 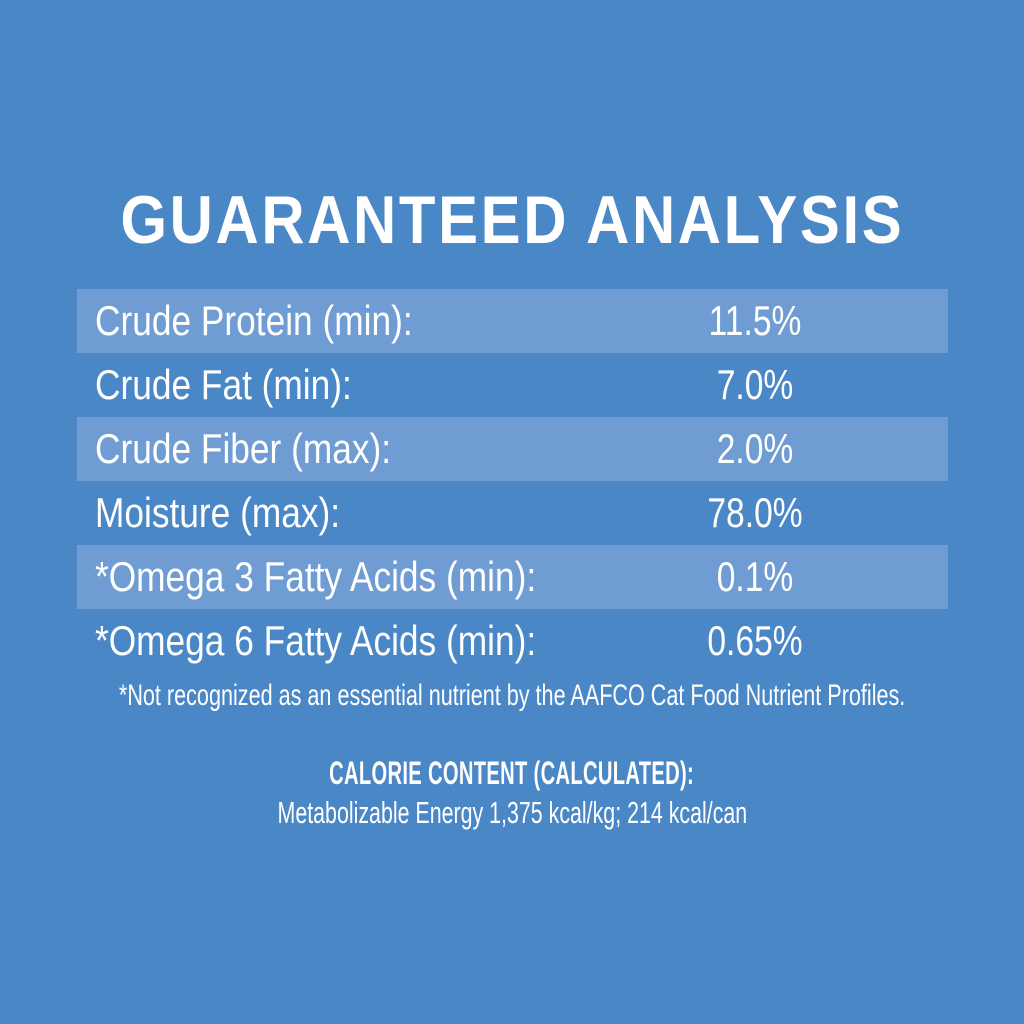 What do you see at coordinates (243, 448) in the screenshot?
I see `nutrient-label: Crude Fiber (max):` at bounding box center [243, 448].